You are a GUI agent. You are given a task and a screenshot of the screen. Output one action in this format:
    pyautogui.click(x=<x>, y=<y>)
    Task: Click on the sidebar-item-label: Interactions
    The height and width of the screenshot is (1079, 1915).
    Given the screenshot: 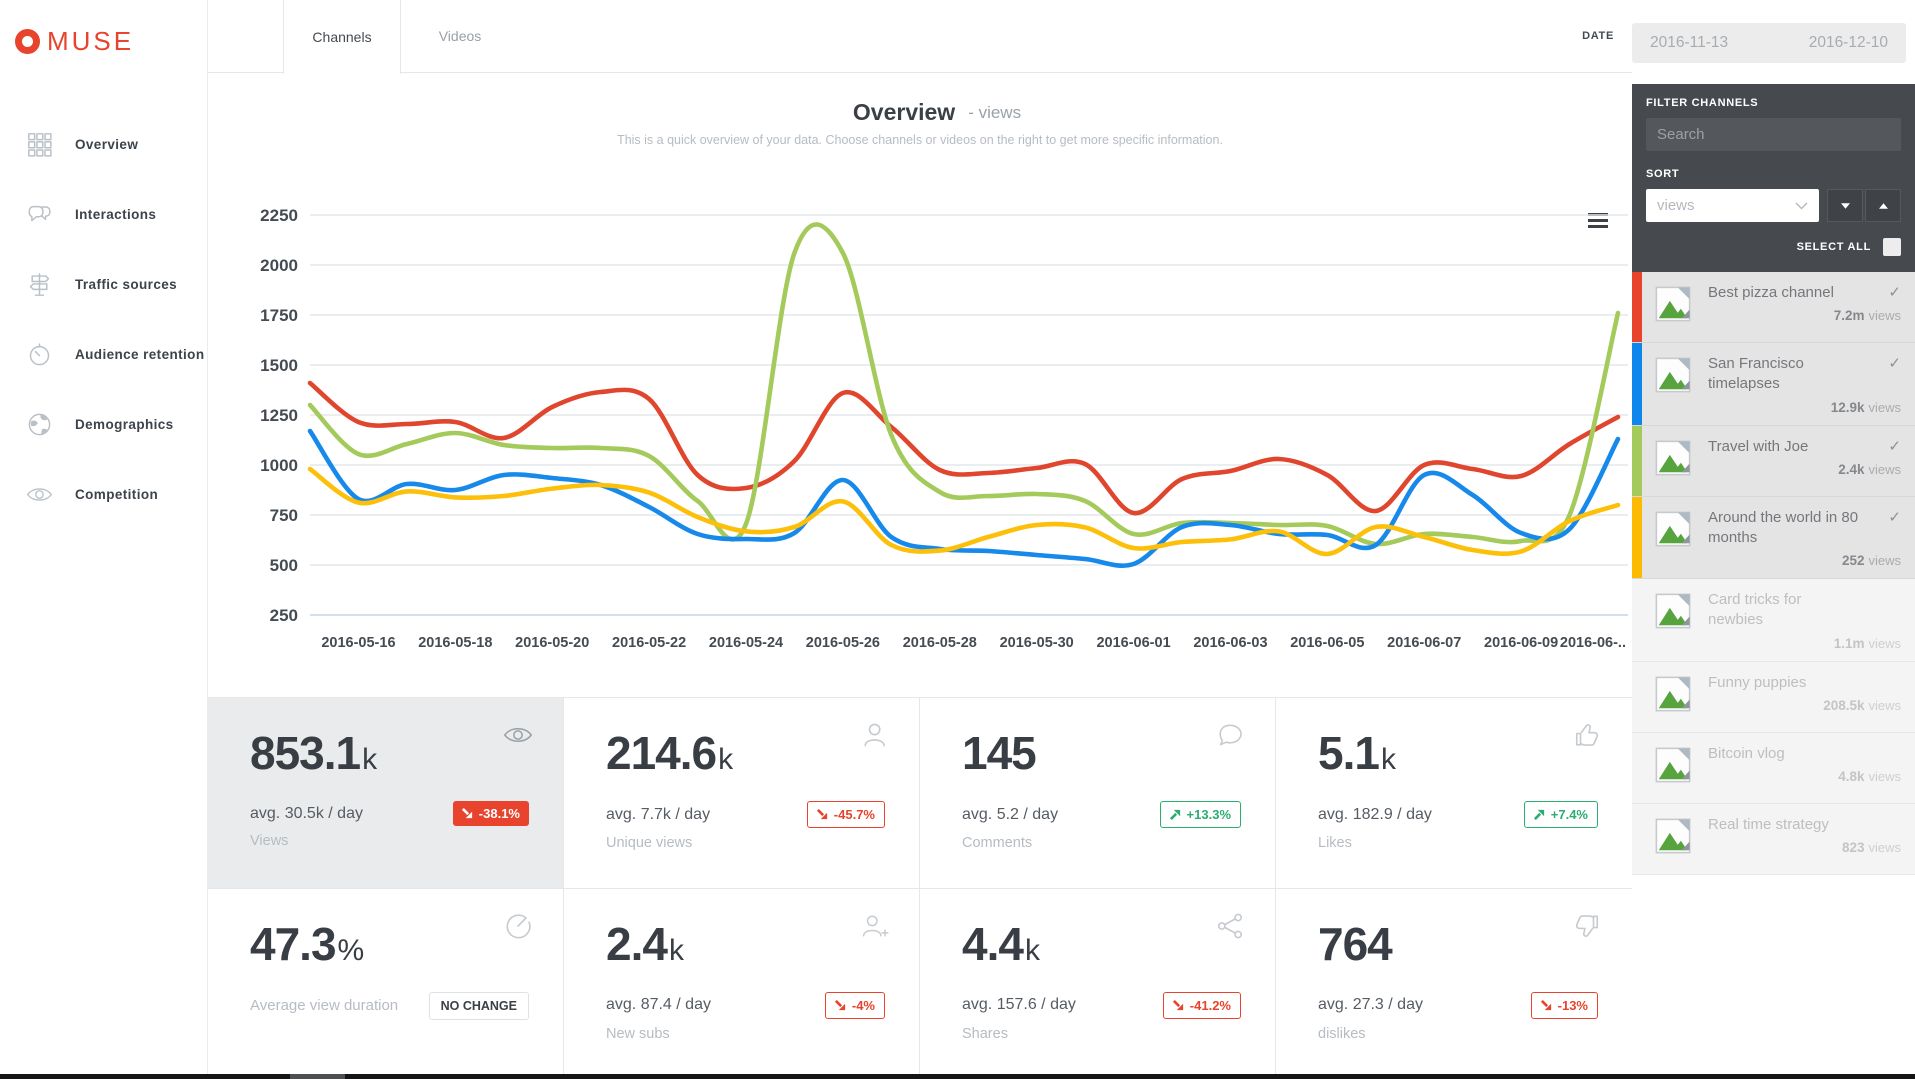 What is the action you would take?
    pyautogui.click(x=116, y=214)
    